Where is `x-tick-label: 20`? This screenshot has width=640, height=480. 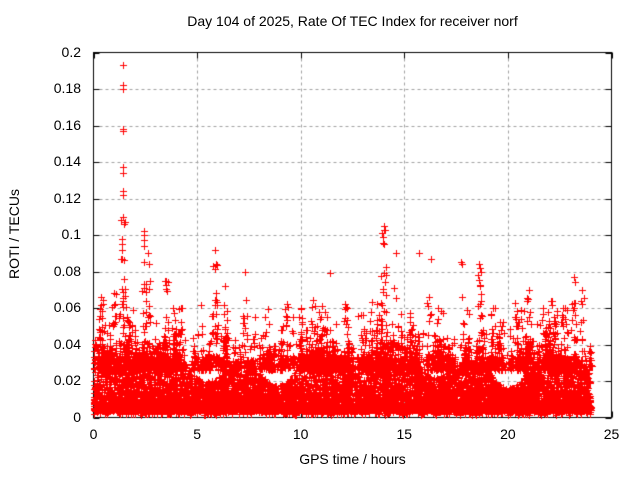 x-tick-label: 20 is located at coordinates (508, 434).